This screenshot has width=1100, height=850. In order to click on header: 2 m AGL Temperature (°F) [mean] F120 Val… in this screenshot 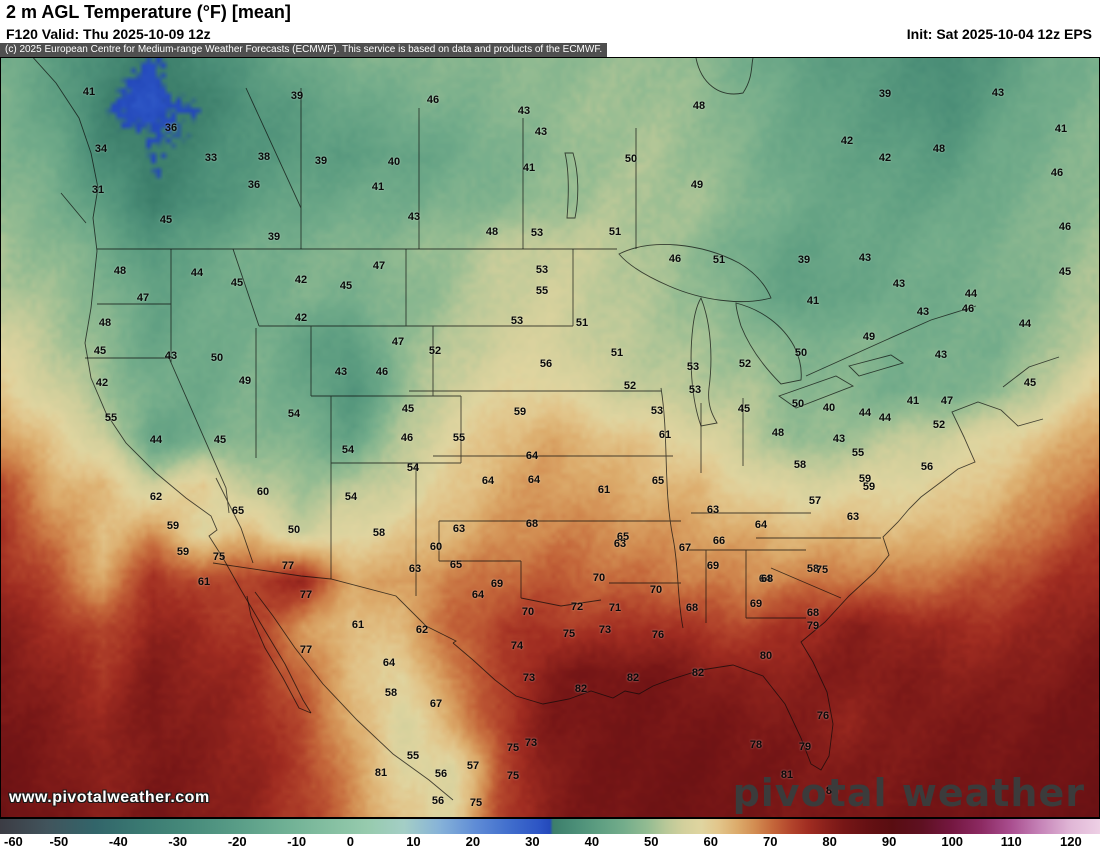, I will do `click(550, 28)`.